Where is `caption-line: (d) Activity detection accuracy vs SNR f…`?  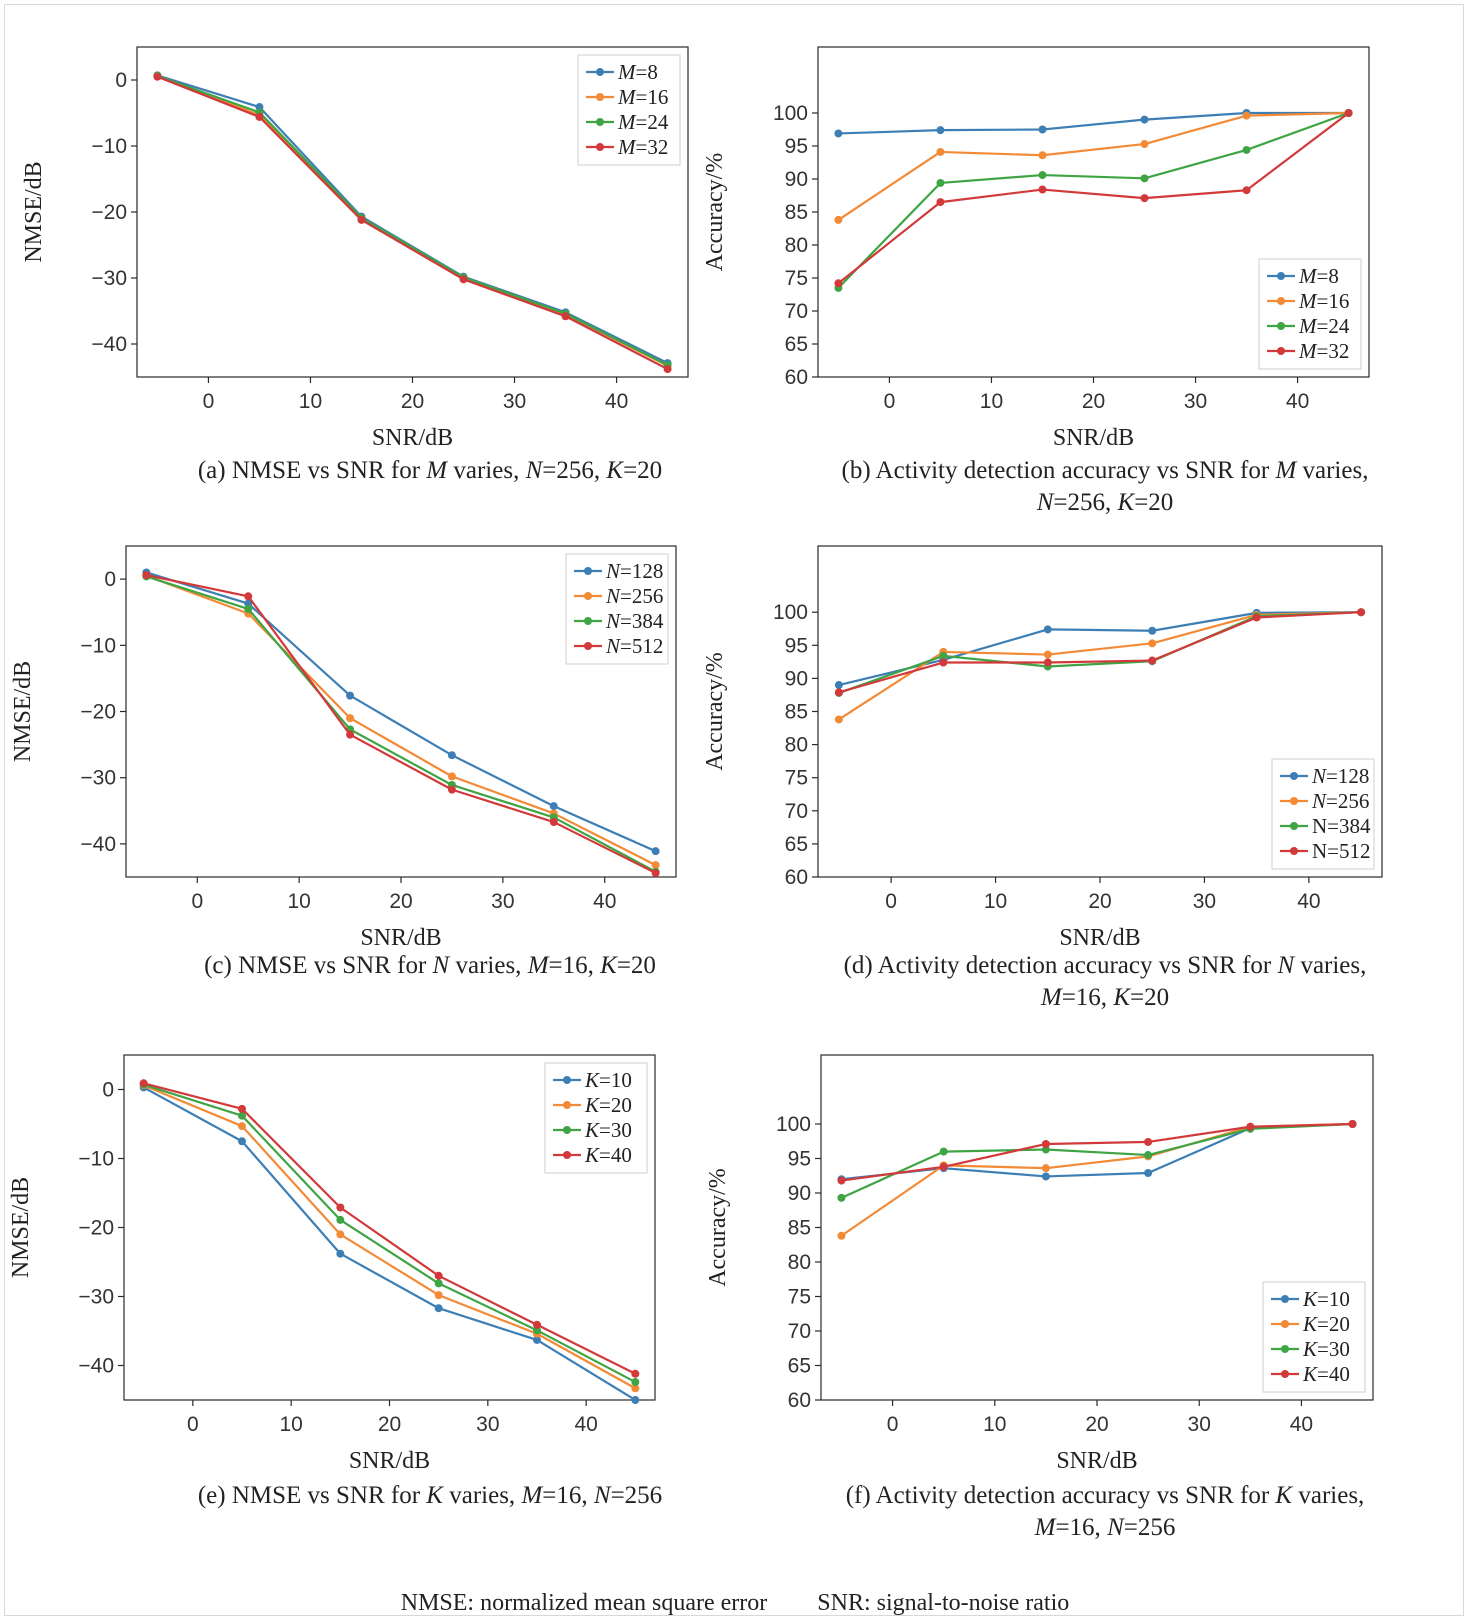
caption-line: (d) Activity detection accuracy vs SNR f… is located at coordinates (1105, 965).